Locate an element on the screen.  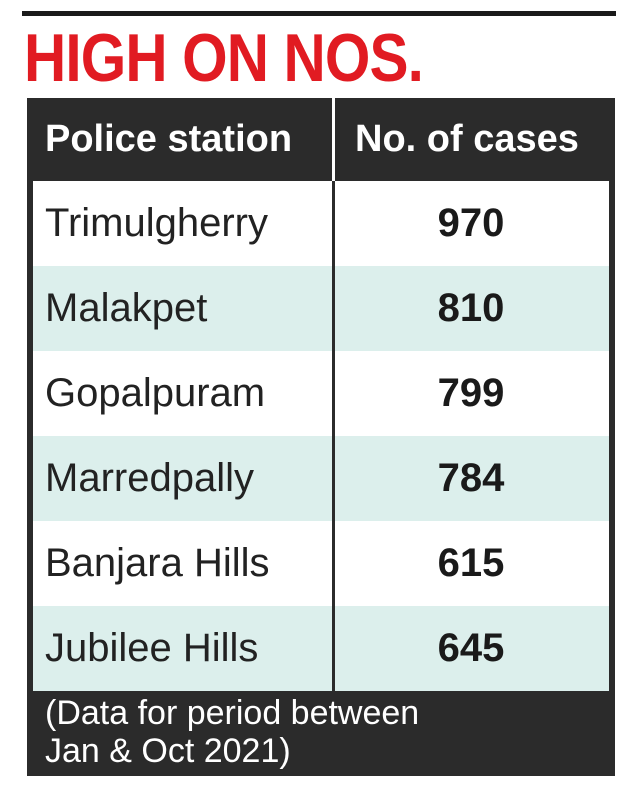
station-cell: Banjara Hills is located at coordinates (157, 563).